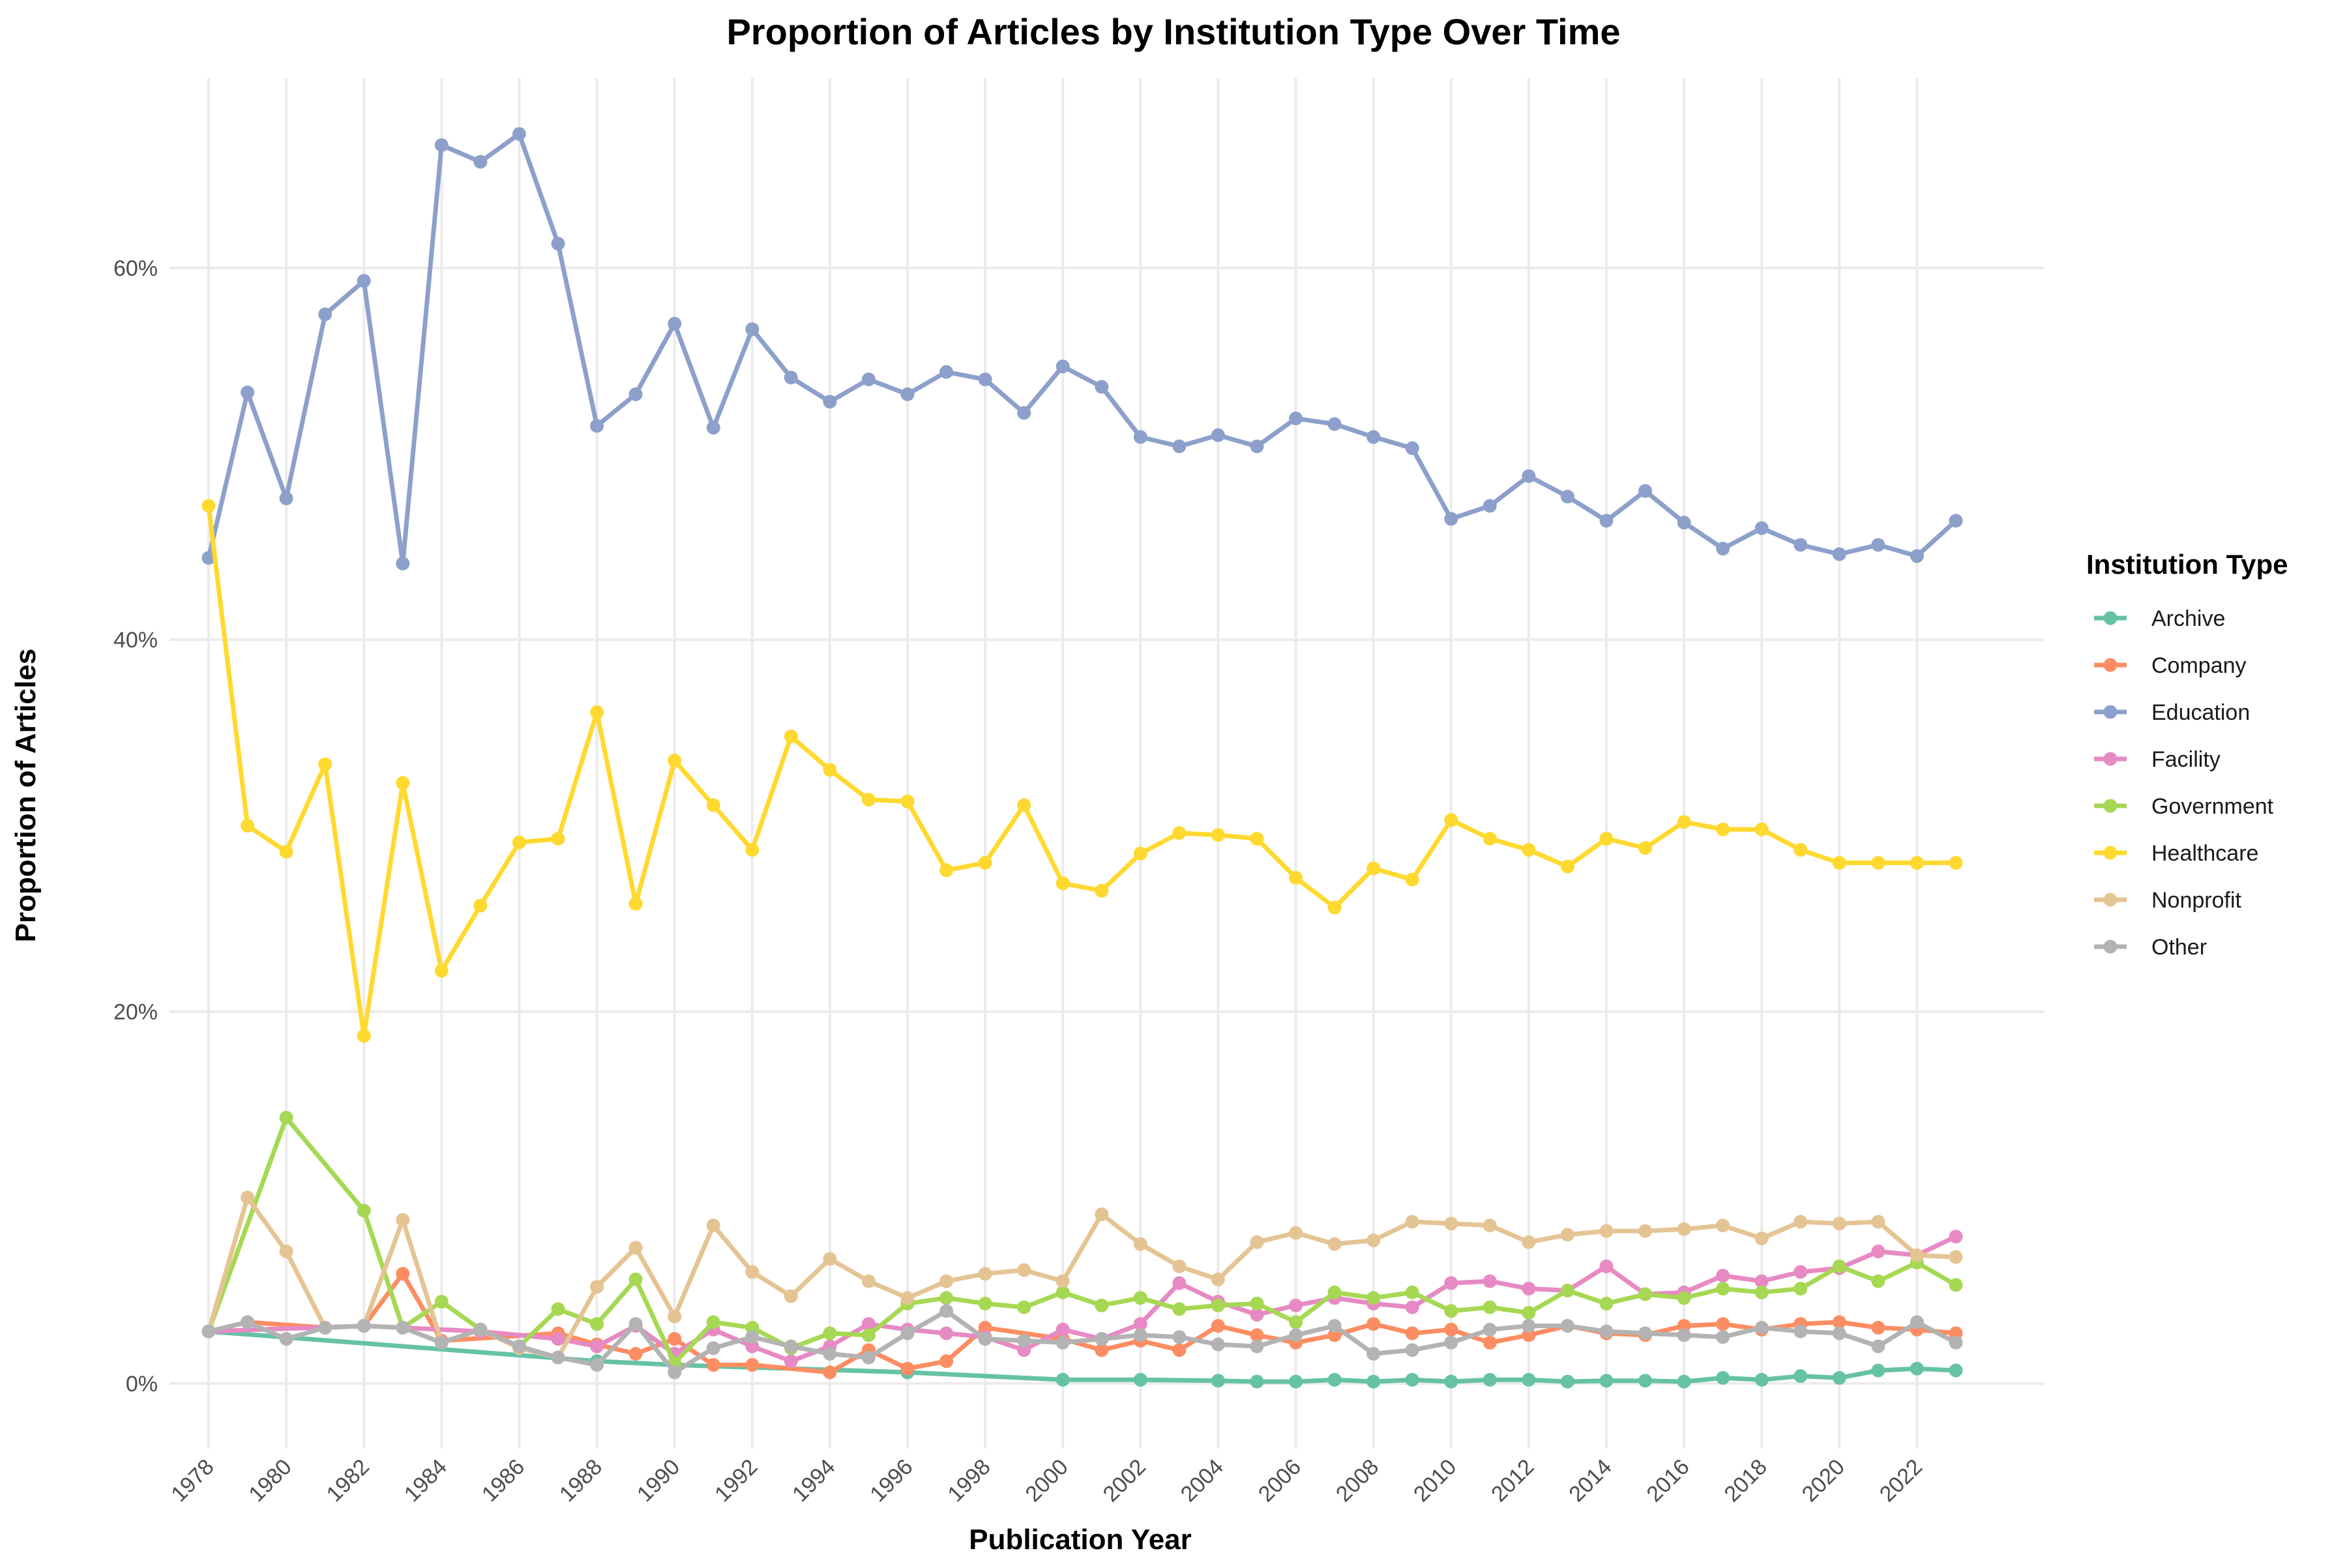 Image resolution: width=2347 pixels, height=1568 pixels. I want to click on series-archive, so click(1082, 1357).